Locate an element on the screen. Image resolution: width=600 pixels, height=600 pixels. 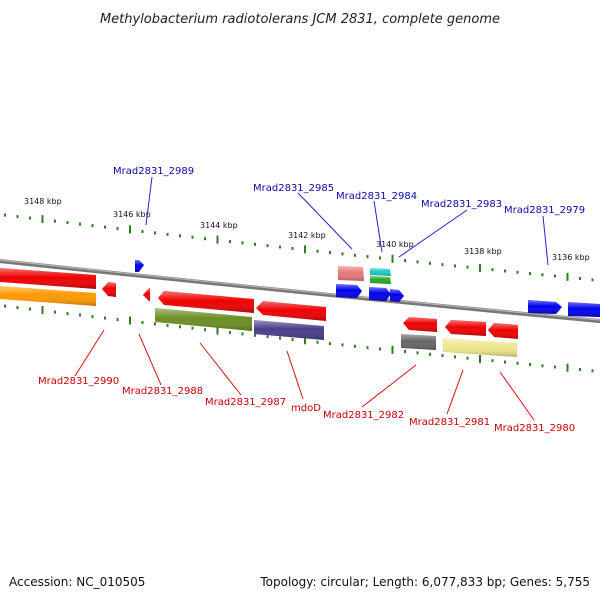
gene-label: Mrad2831_2984 is located at coordinates (376, 196).